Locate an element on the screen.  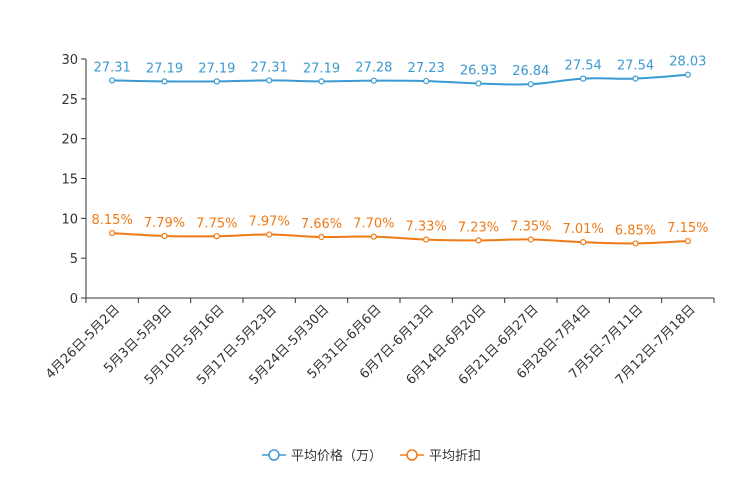
y-tick-label: 10 is located at coordinates (69, 219).